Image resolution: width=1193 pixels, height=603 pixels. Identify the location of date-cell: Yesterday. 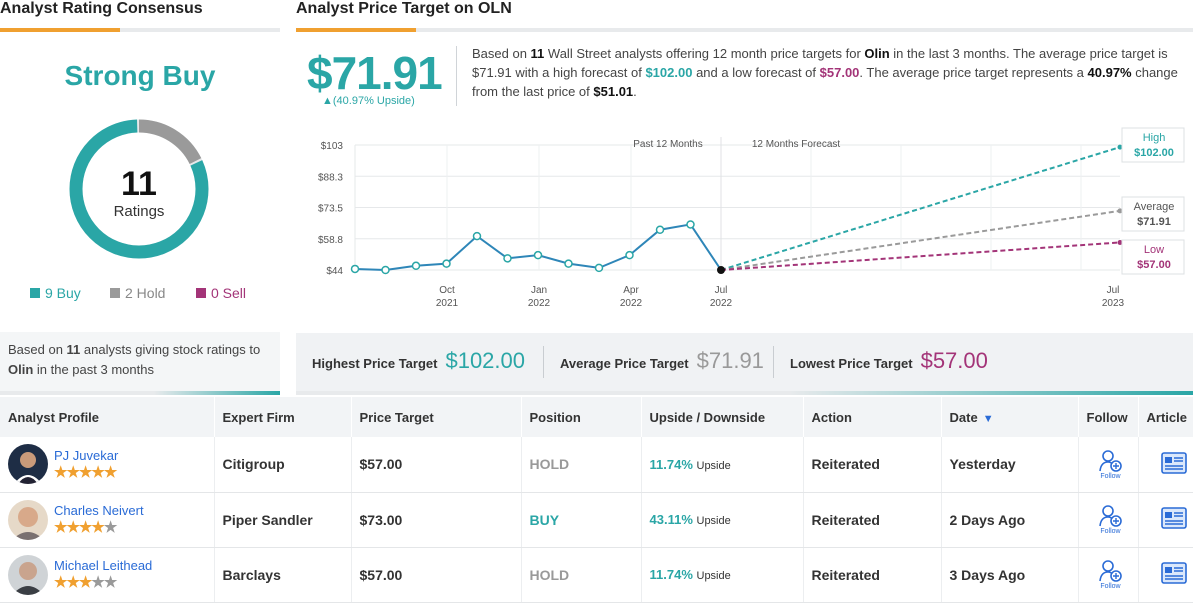
(1010, 465).